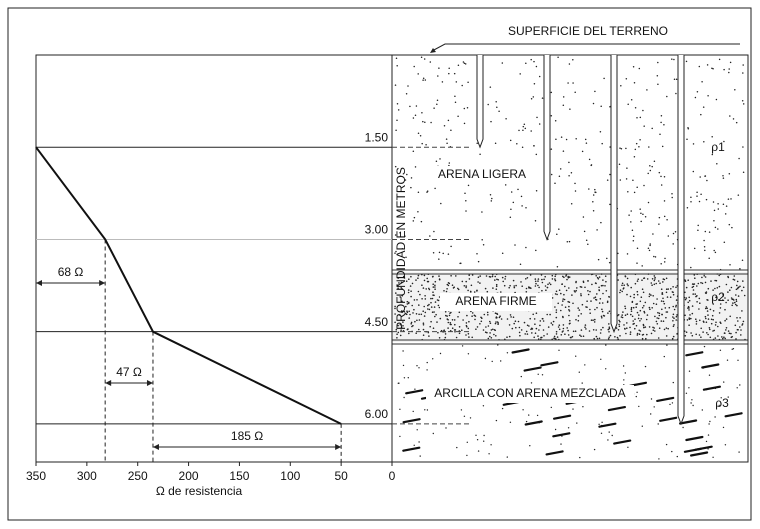 The height and width of the screenshot is (529, 760). What do you see at coordinates (722, 403) in the screenshot?
I see `resistivity-symbol: ρ3` at bounding box center [722, 403].